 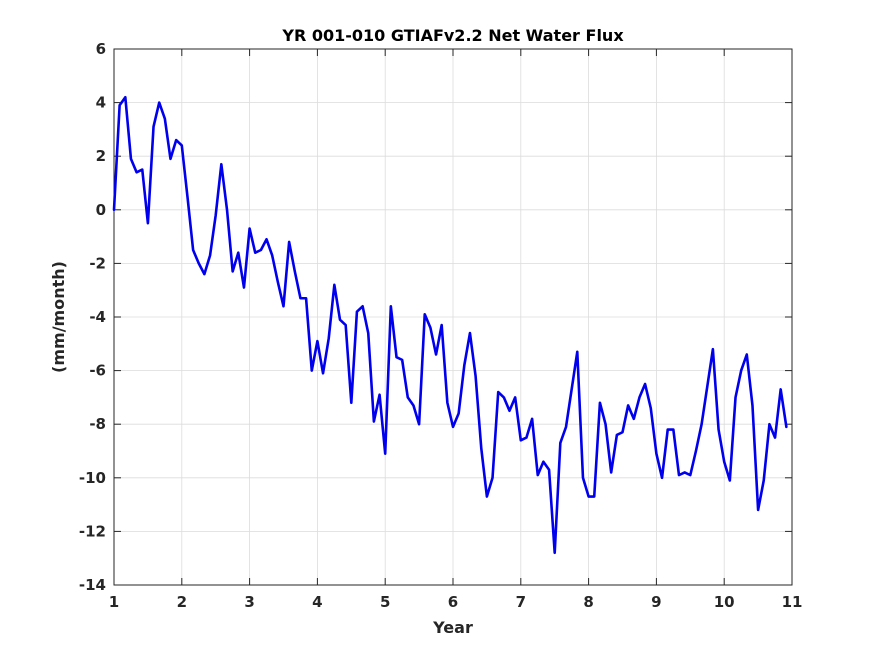 What do you see at coordinates (97, 371) in the screenshot?
I see `y-tick-label: -6` at bounding box center [97, 371].